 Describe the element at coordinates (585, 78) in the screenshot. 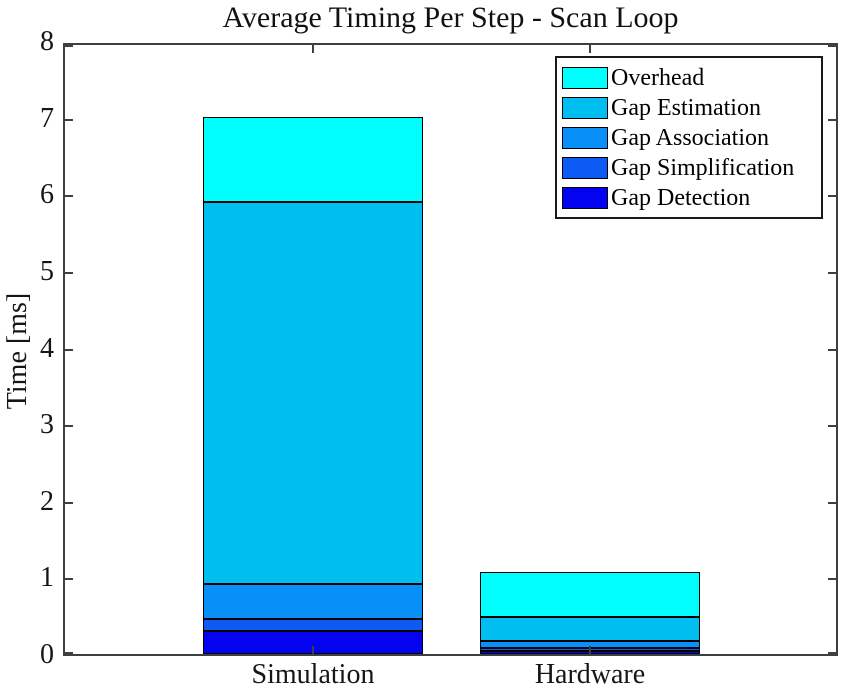

I see `legend-swatch-overhead` at that location.